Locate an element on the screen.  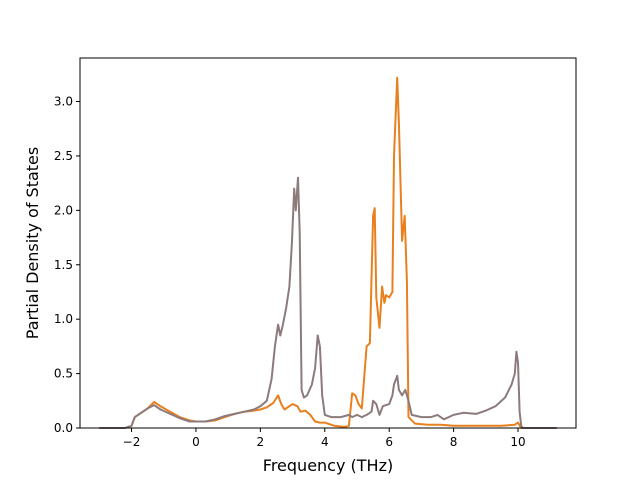
y-axis-label: Partial Density of States is located at coordinates (32, 243).